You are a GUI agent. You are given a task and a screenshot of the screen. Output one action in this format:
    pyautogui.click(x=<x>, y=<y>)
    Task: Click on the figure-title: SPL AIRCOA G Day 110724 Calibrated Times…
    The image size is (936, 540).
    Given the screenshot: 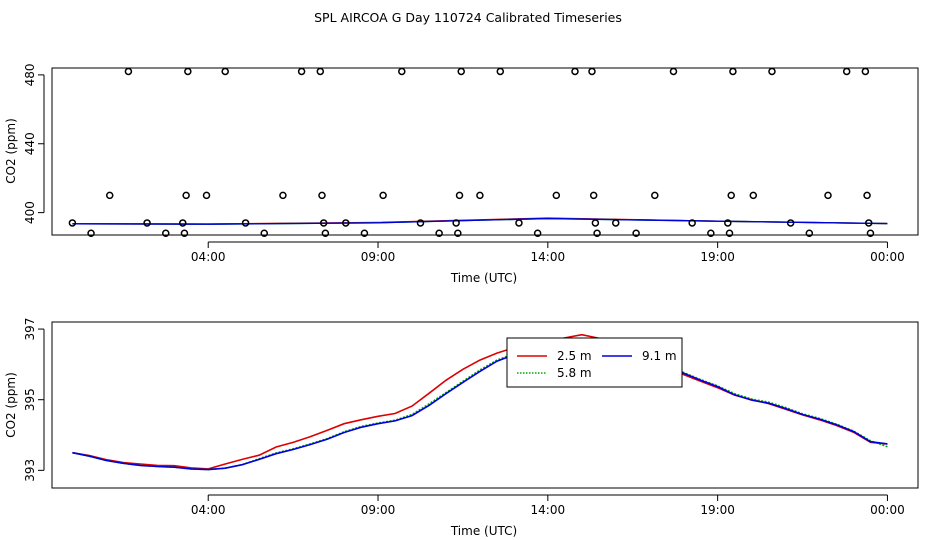 What is the action you would take?
    pyautogui.click(x=468, y=17)
    